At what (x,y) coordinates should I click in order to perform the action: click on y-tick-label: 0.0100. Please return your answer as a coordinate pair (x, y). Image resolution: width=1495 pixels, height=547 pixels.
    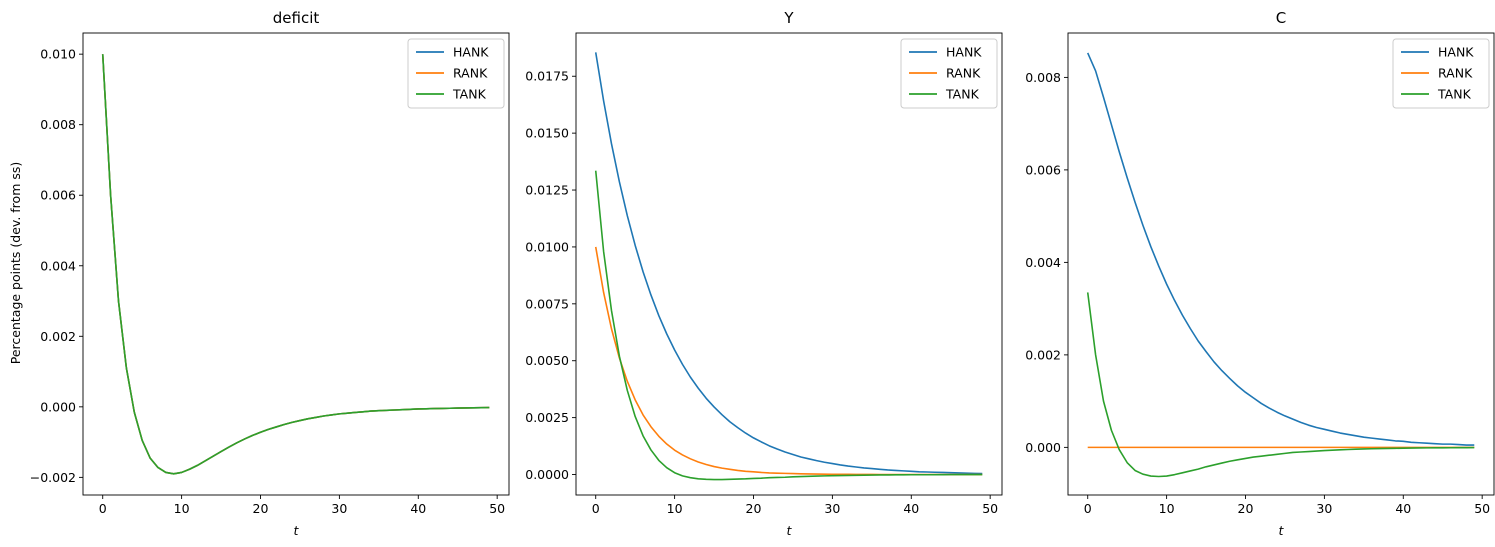
    Looking at the image, I should click on (547, 246).